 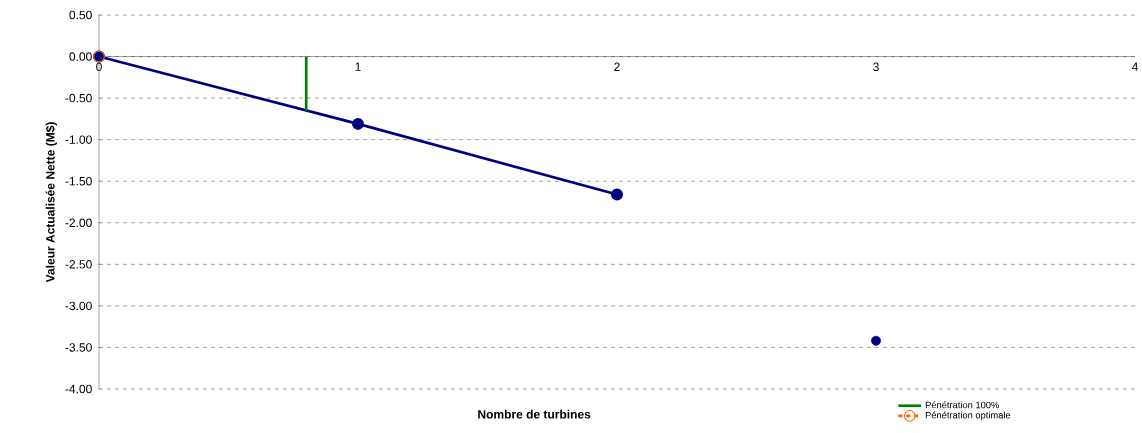 I want to click on x-tick-label: 1, so click(x=358, y=66).